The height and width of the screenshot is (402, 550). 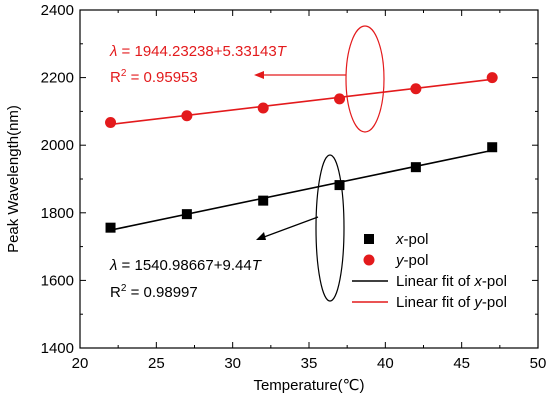 I want to click on equation-coefficients: = 1540.98667+9.44, so click(x=184, y=265).